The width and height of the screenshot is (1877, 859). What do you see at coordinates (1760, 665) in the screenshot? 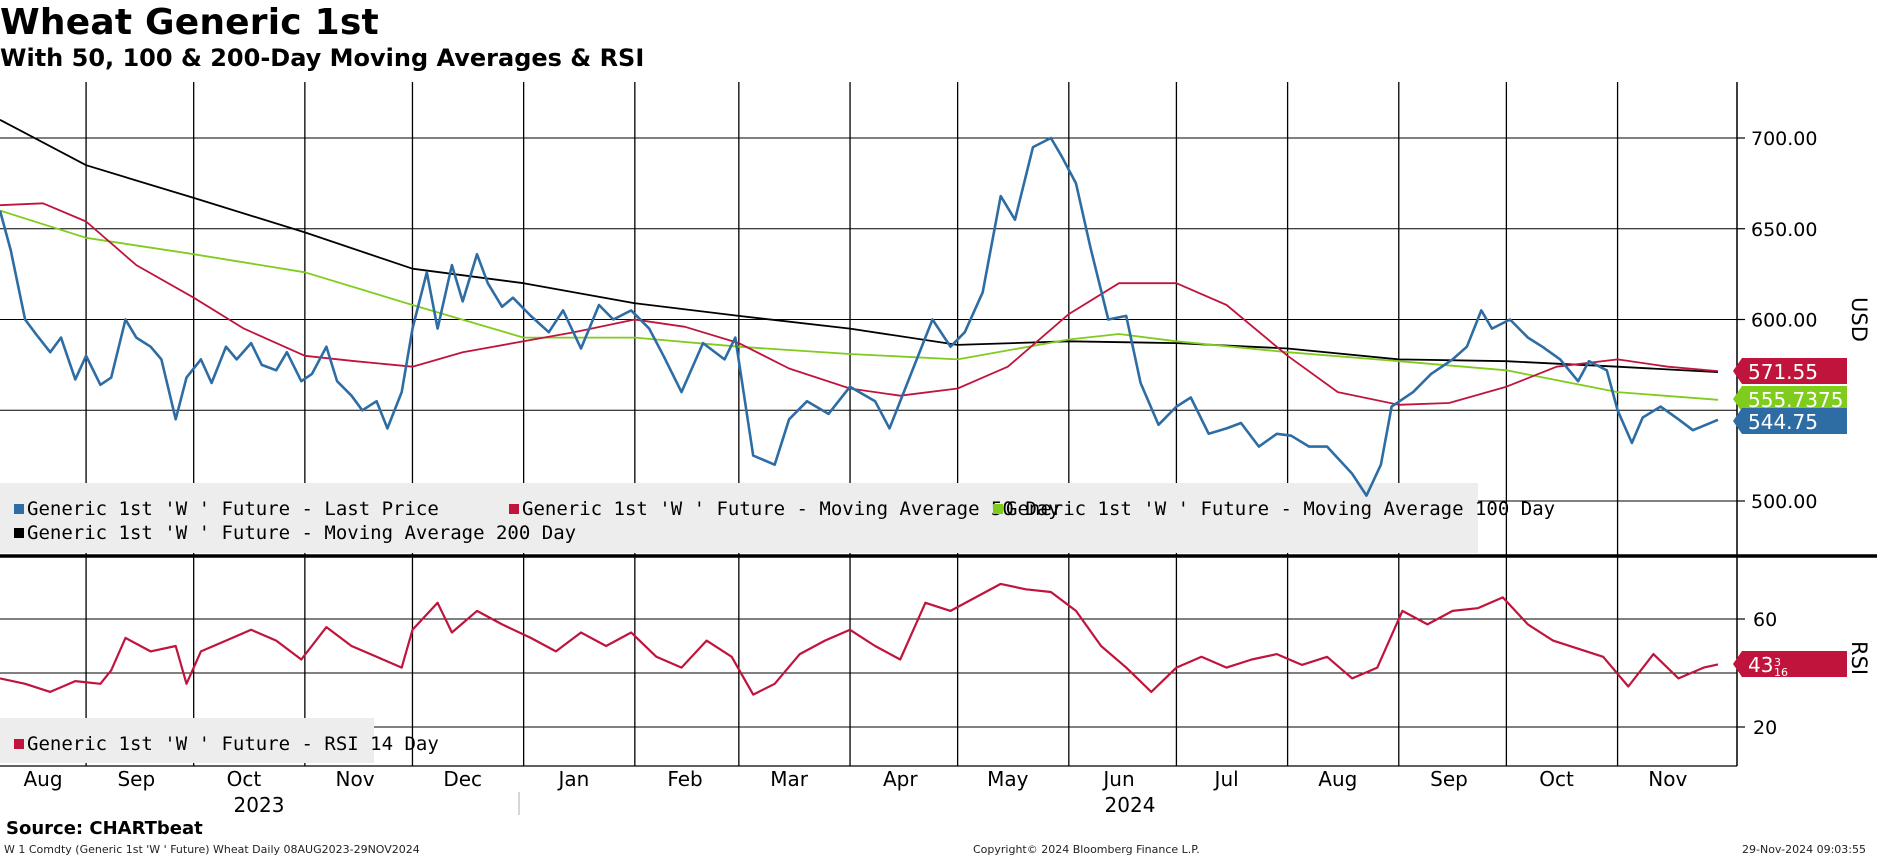
I see `rsi-last-value-tag-label: 43` at bounding box center [1760, 665].